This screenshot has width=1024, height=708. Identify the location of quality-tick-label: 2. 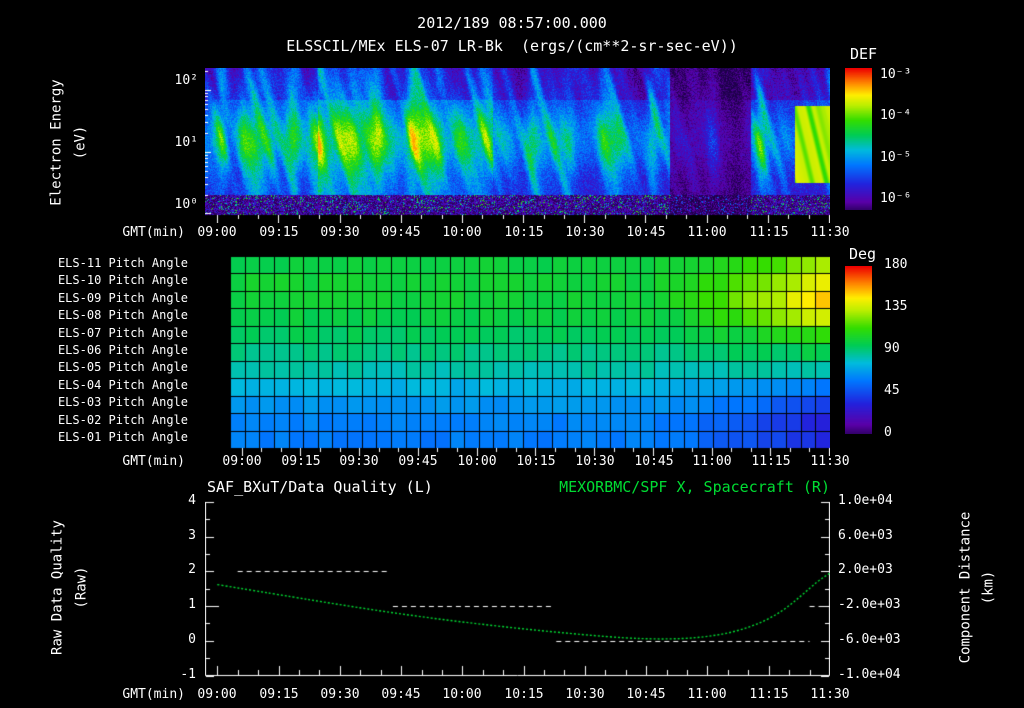
(192, 569).